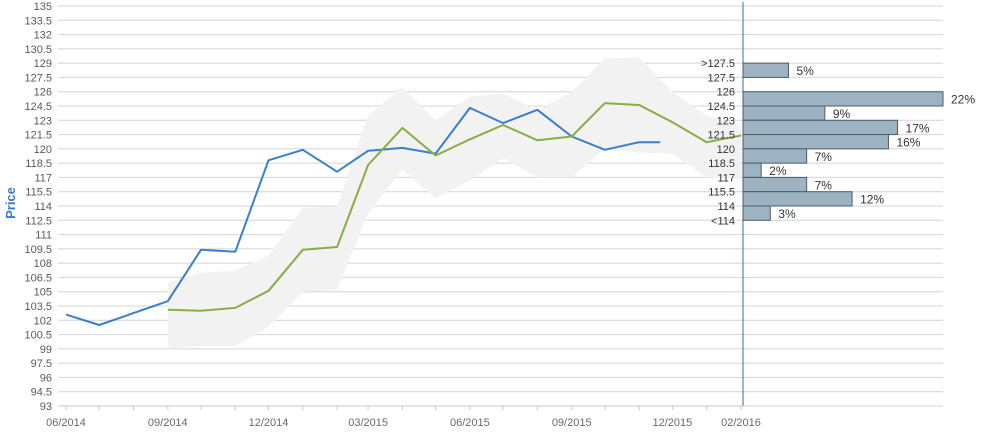  What do you see at coordinates (38, 278) in the screenshot?
I see `y-tick-label: 106.5` at bounding box center [38, 278].